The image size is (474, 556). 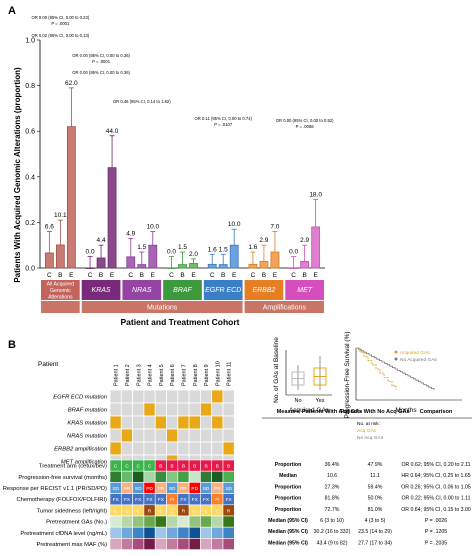 I want to click on stat-annotation: OR 0.00 (95% CI, 0.00 to 0.23), so click(x=60, y=17).